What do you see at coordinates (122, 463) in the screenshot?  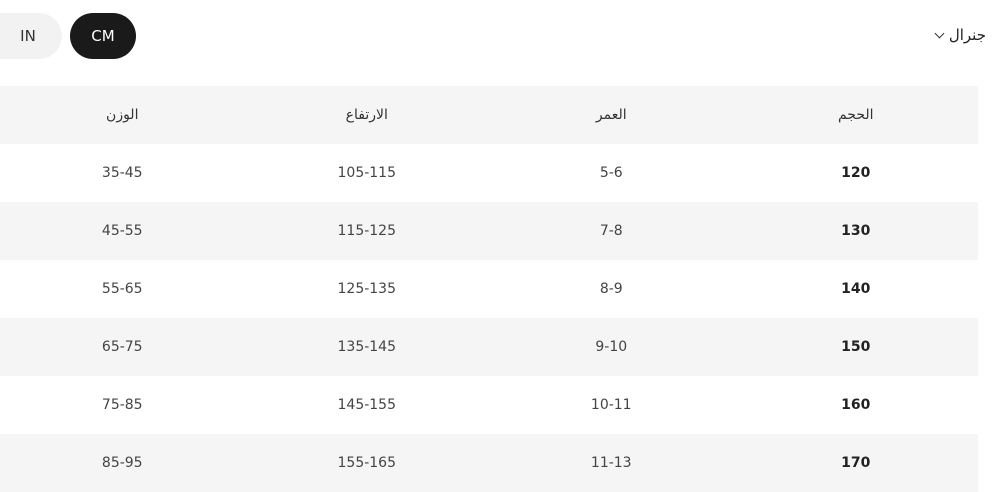 I see `cell-weight: 85-95` at bounding box center [122, 463].